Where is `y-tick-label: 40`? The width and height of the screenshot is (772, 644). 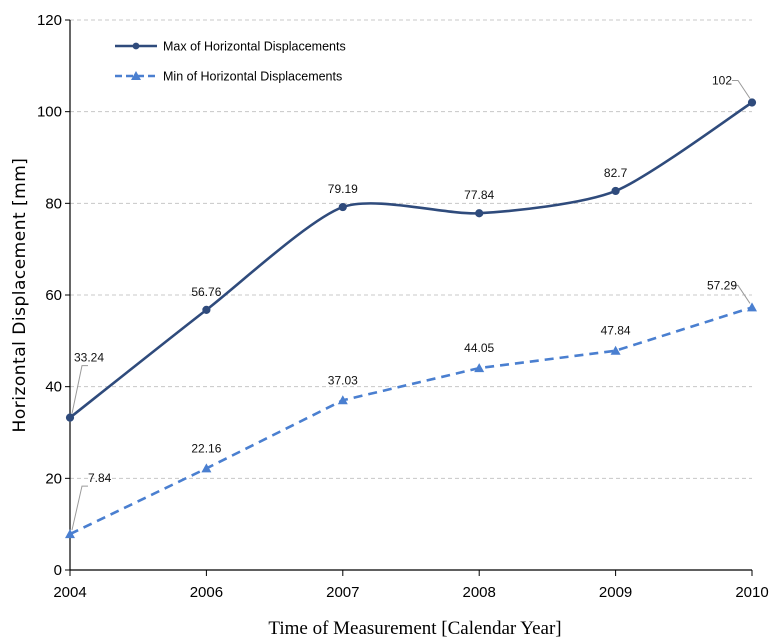
y-tick-label: 40 is located at coordinates (53, 387).